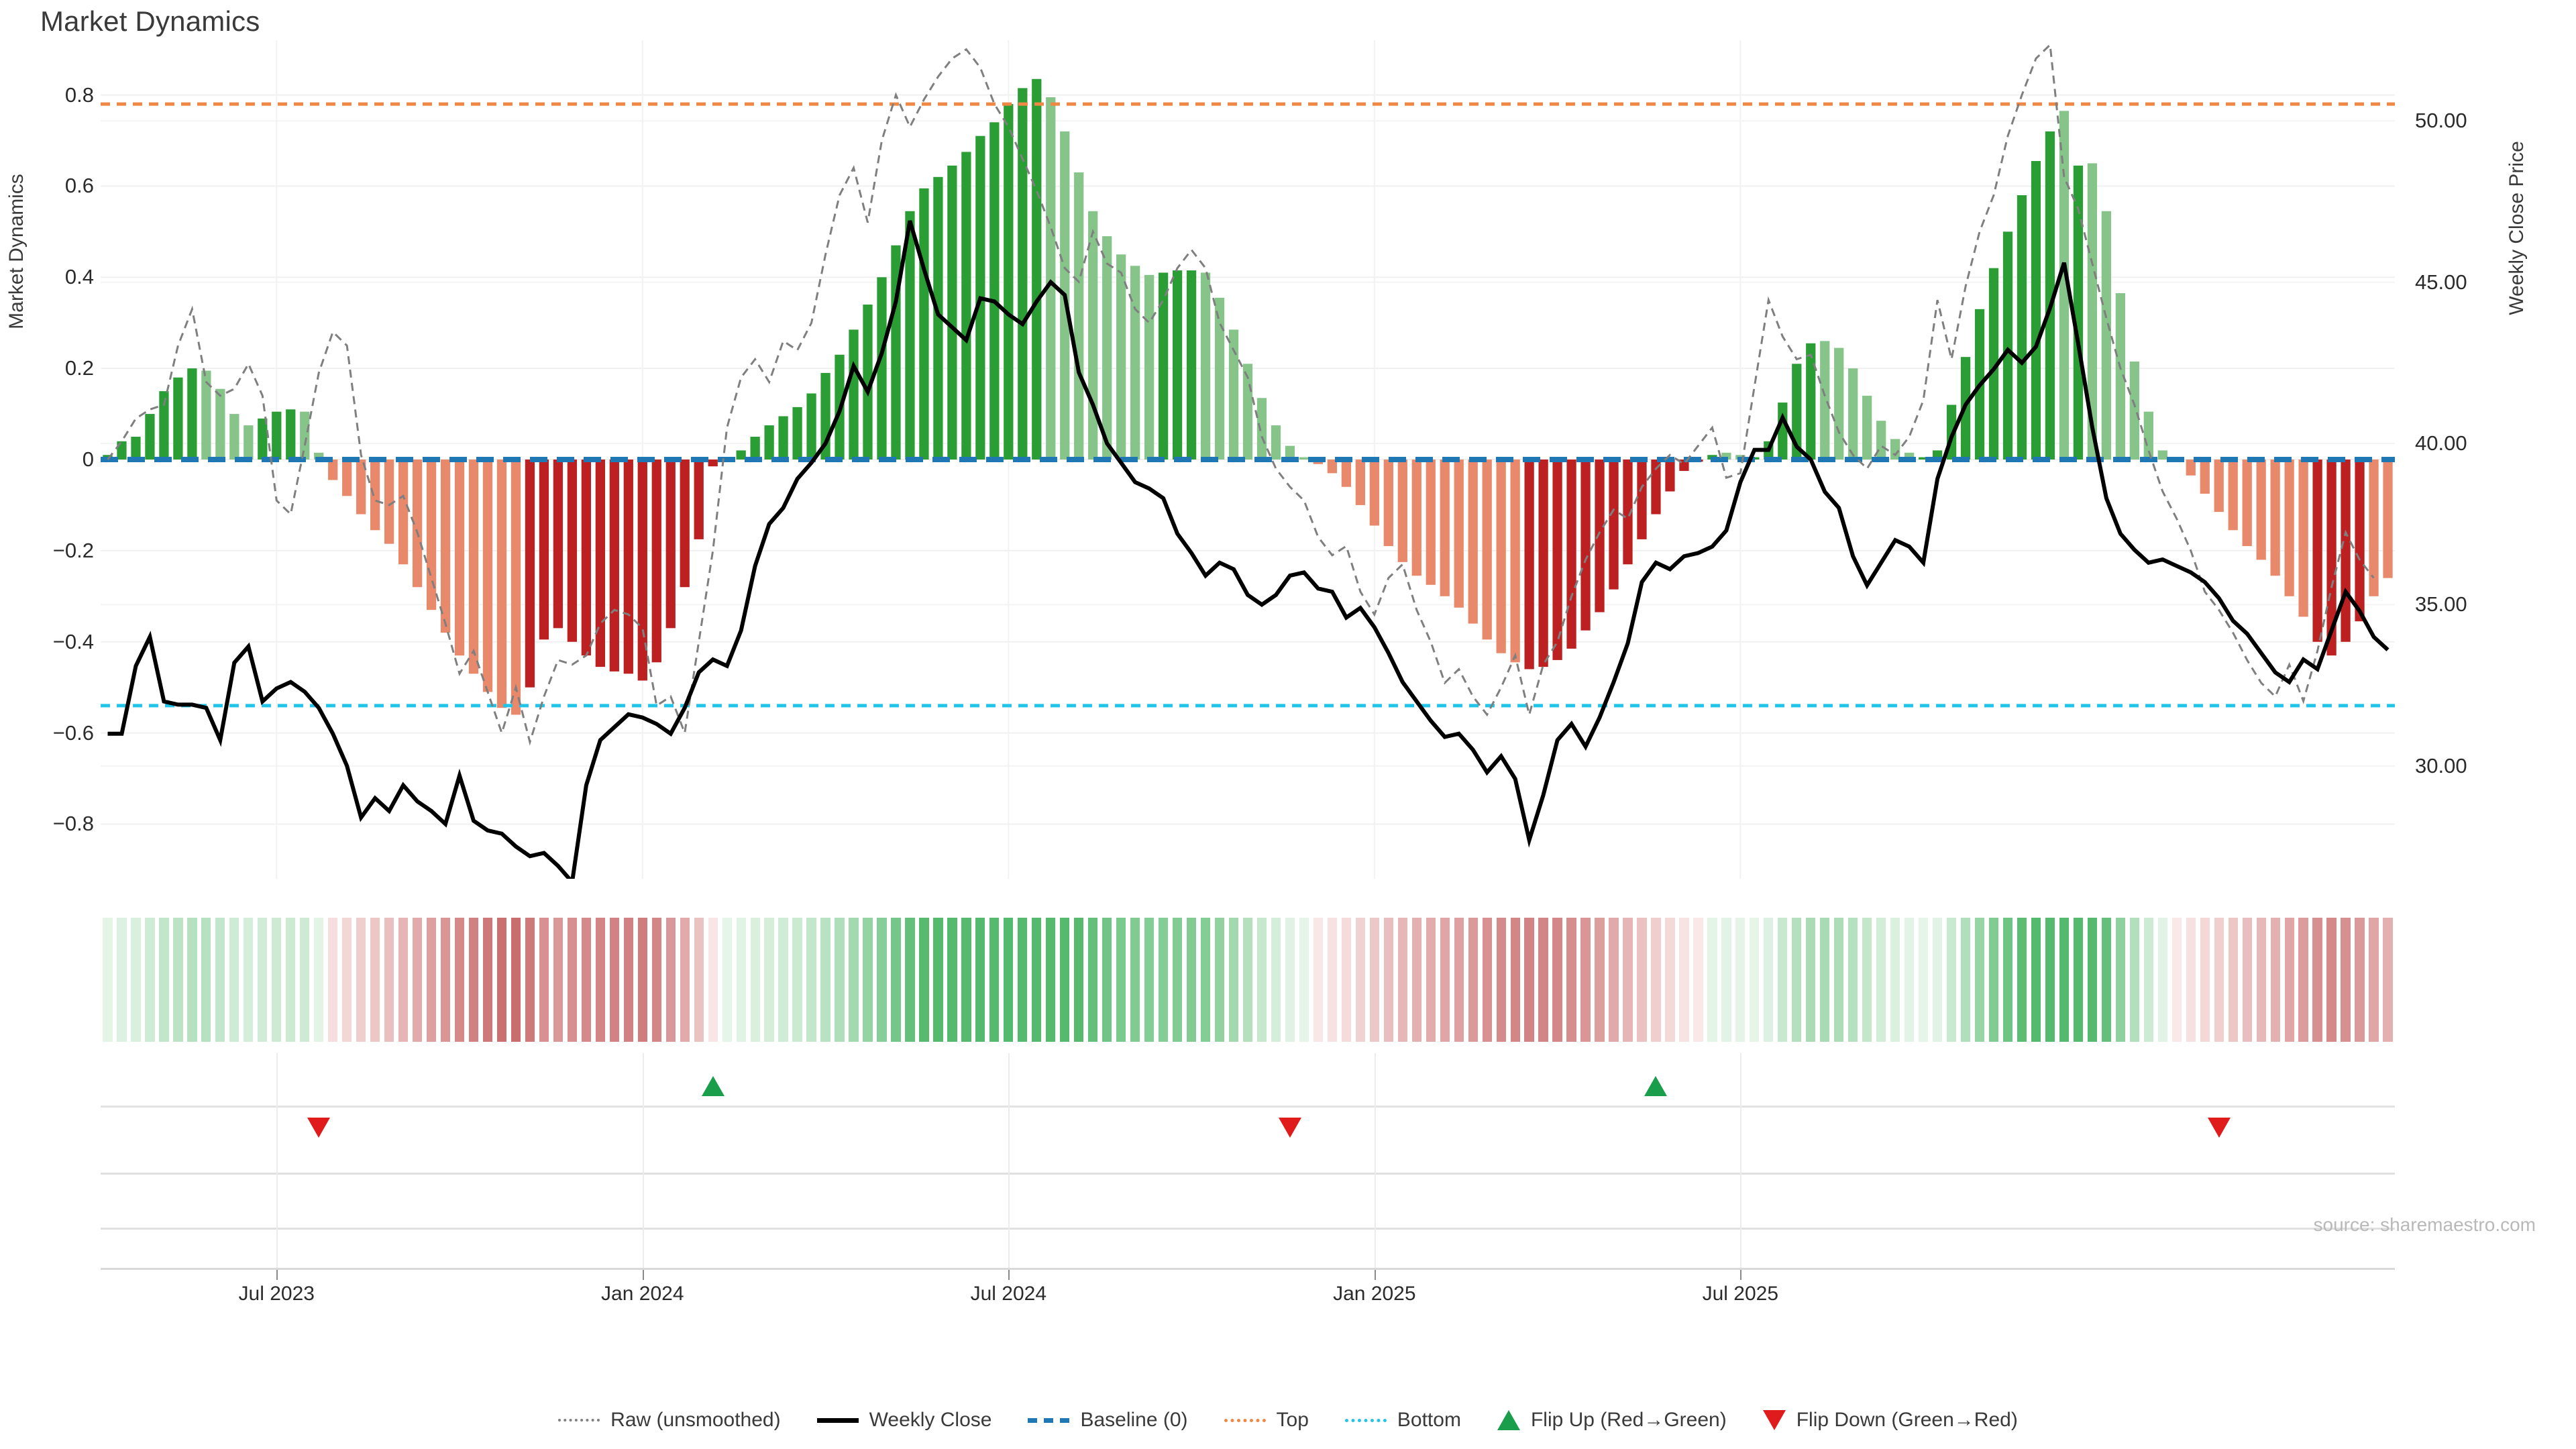  I want to click on flip-down-marker, so click(1289, 1128).